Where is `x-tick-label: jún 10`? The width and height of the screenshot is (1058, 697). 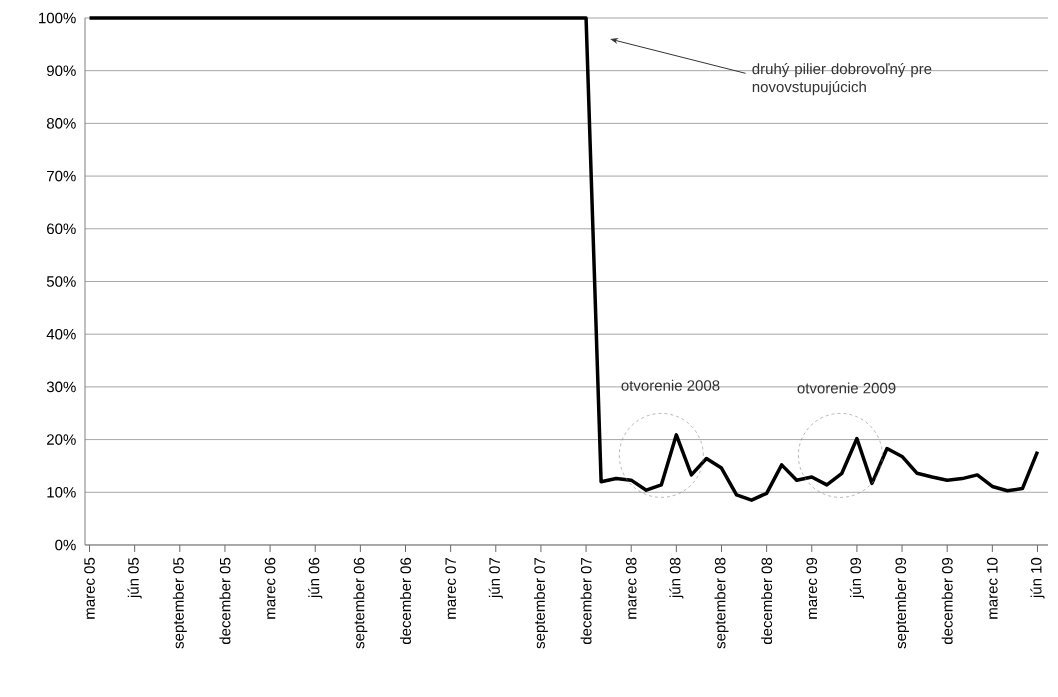
x-tick-label: jún 10 is located at coordinates (1037, 578).